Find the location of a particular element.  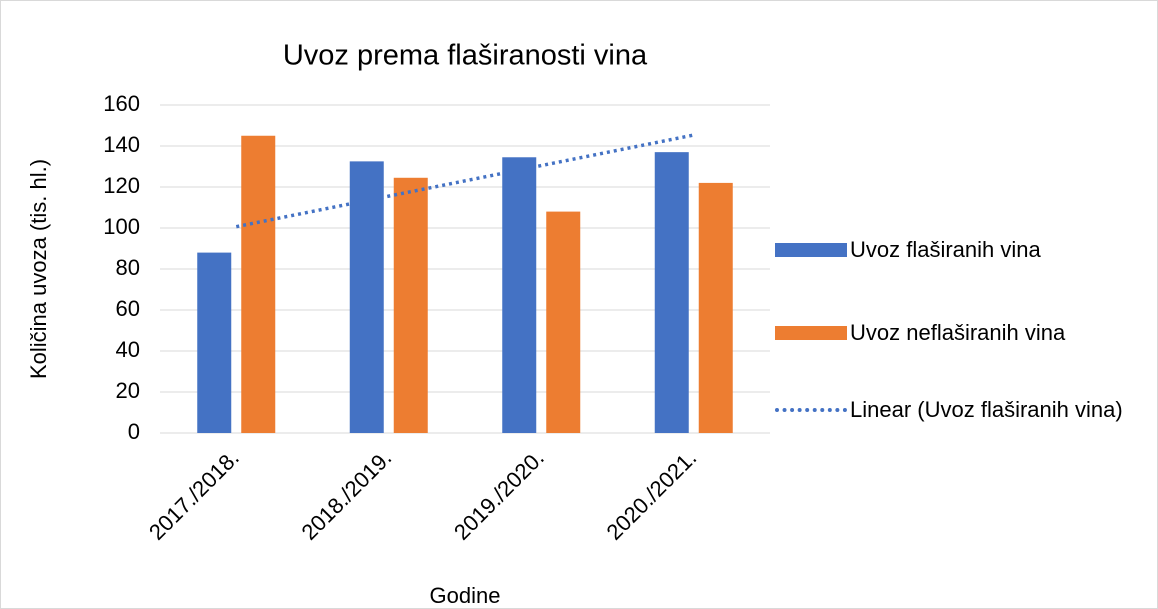

y-tick-label: 160 is located at coordinates (121, 103).